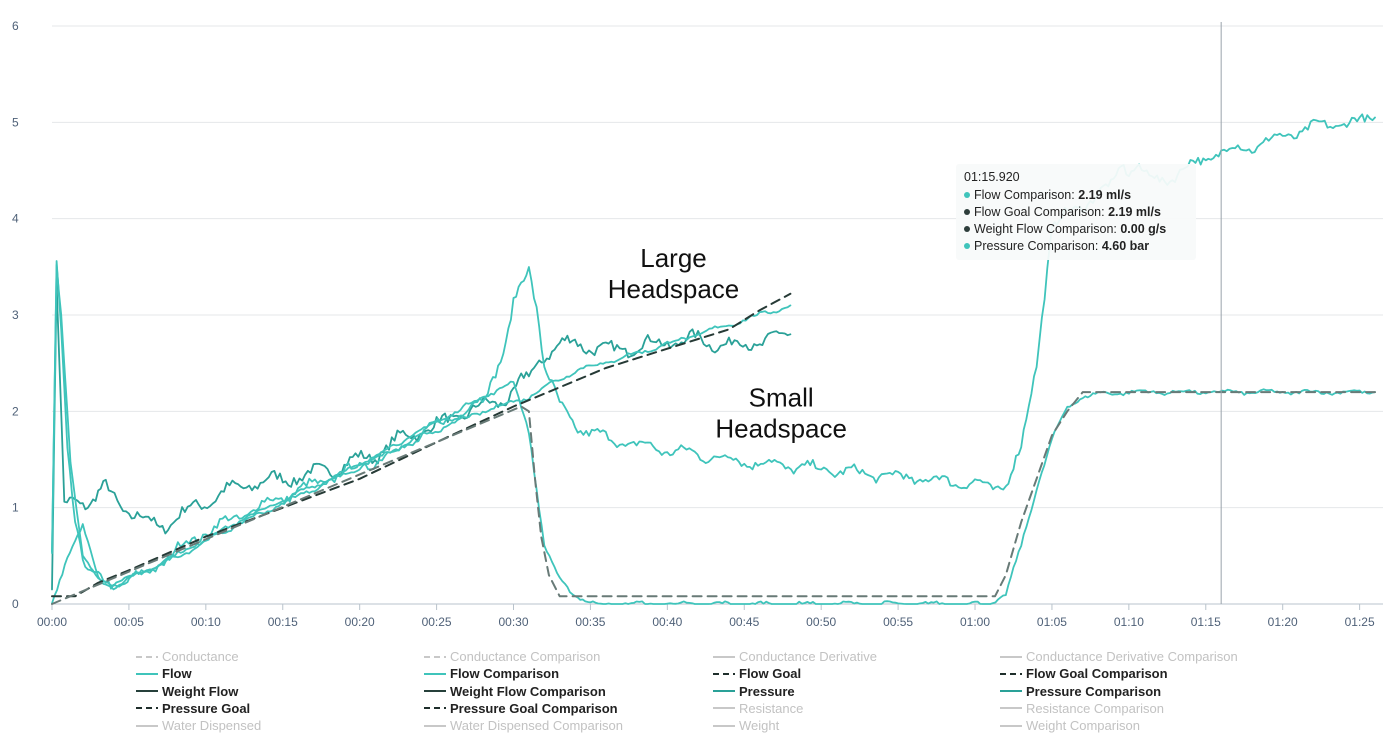  What do you see at coordinates (1283, 622) in the screenshot?
I see `x-tick-label: 01:20` at bounding box center [1283, 622].